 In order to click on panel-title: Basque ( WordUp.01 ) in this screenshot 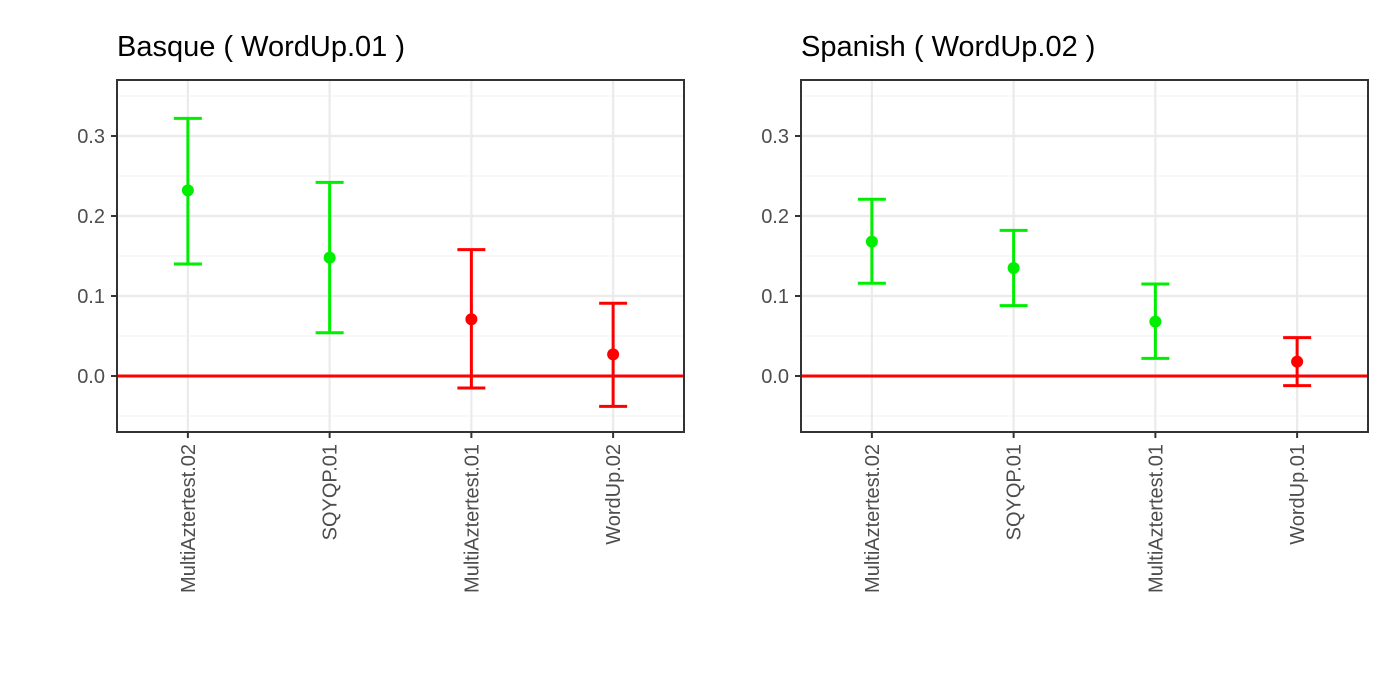, I will do `click(261, 47)`.